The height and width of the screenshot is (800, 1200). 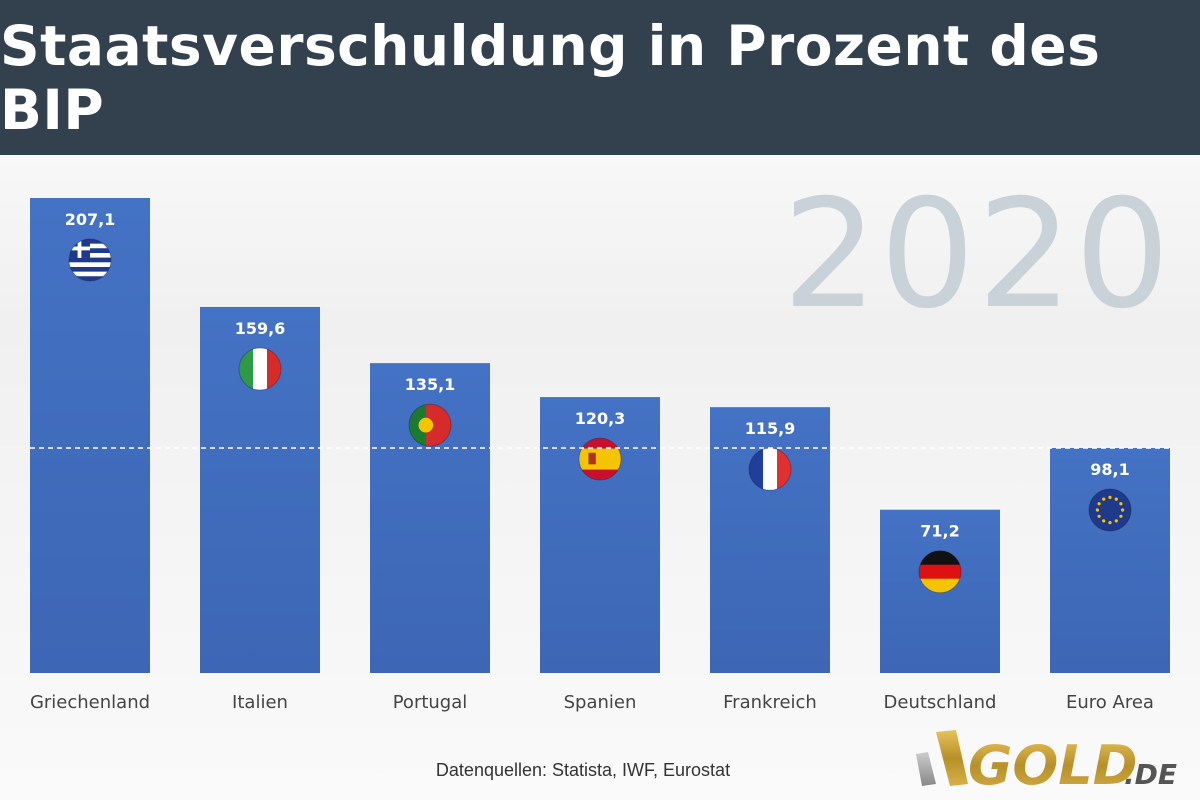 What do you see at coordinates (770, 702) in the screenshot?
I see `category-label: Frankreich` at bounding box center [770, 702].